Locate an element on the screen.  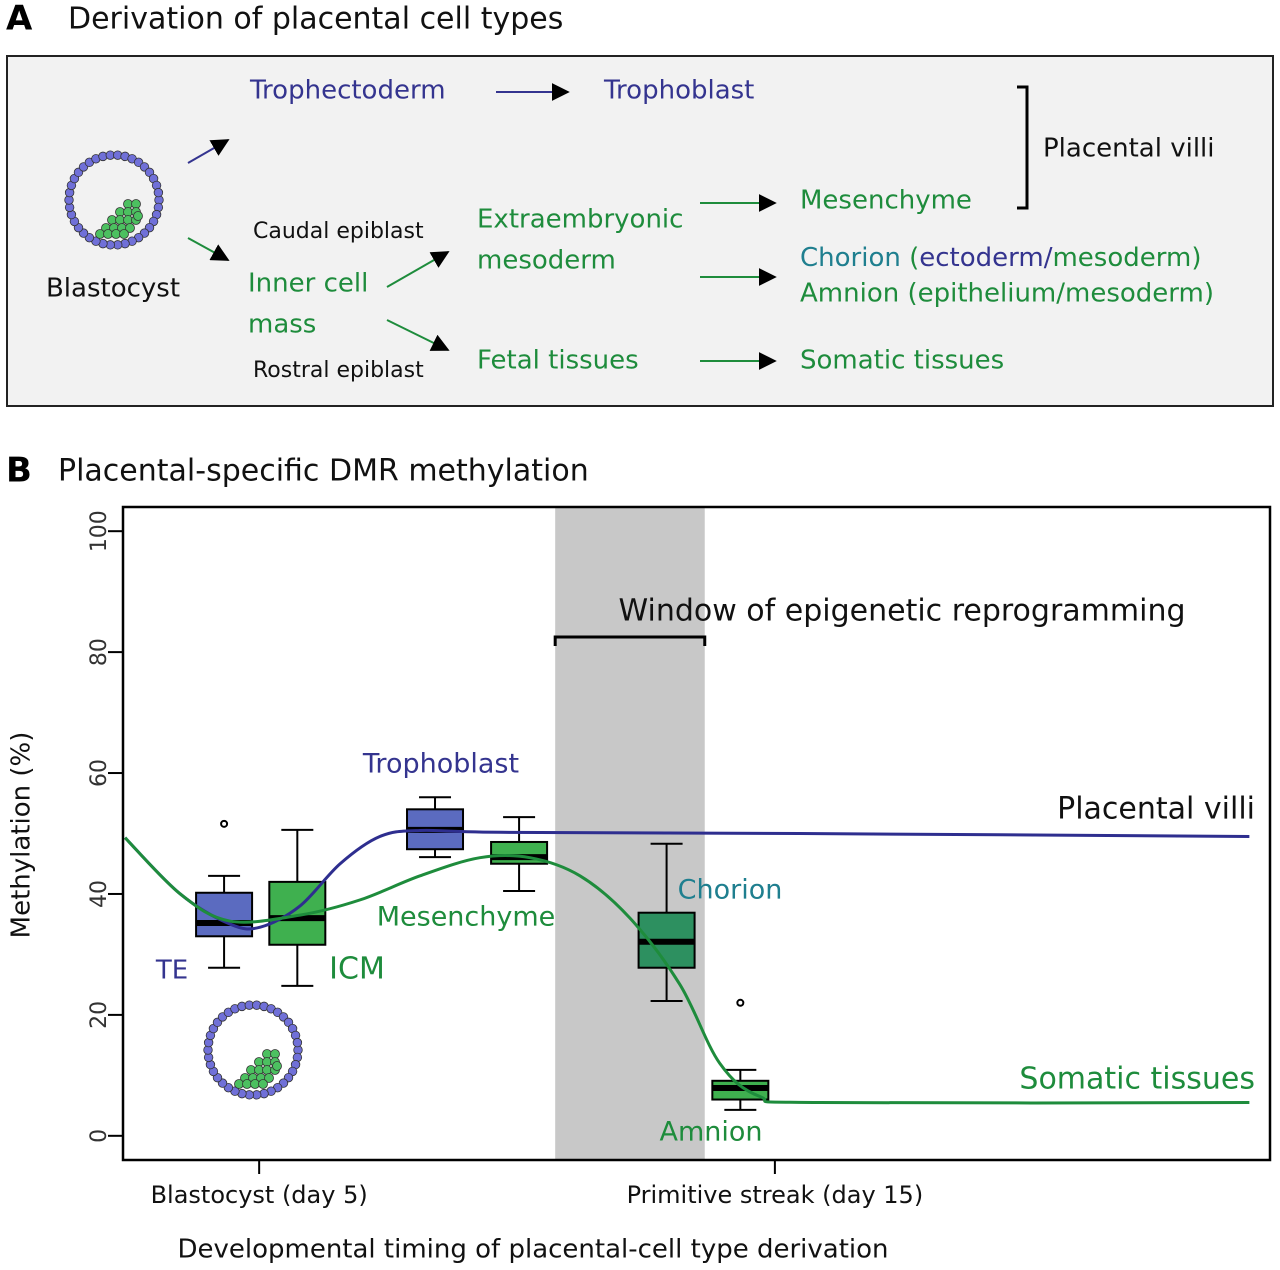
panel-label: A is located at coordinates (19, 19).